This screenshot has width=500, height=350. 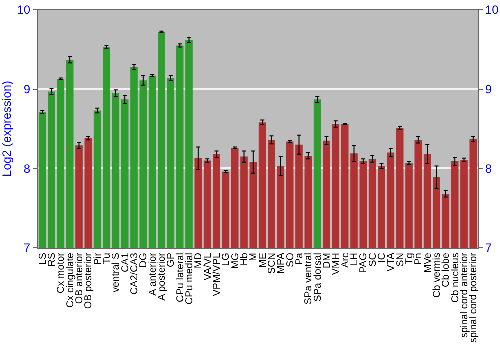 What do you see at coordinates (70, 280) in the screenshot?
I see `x-tick-label: Cx cingulate` at bounding box center [70, 280].